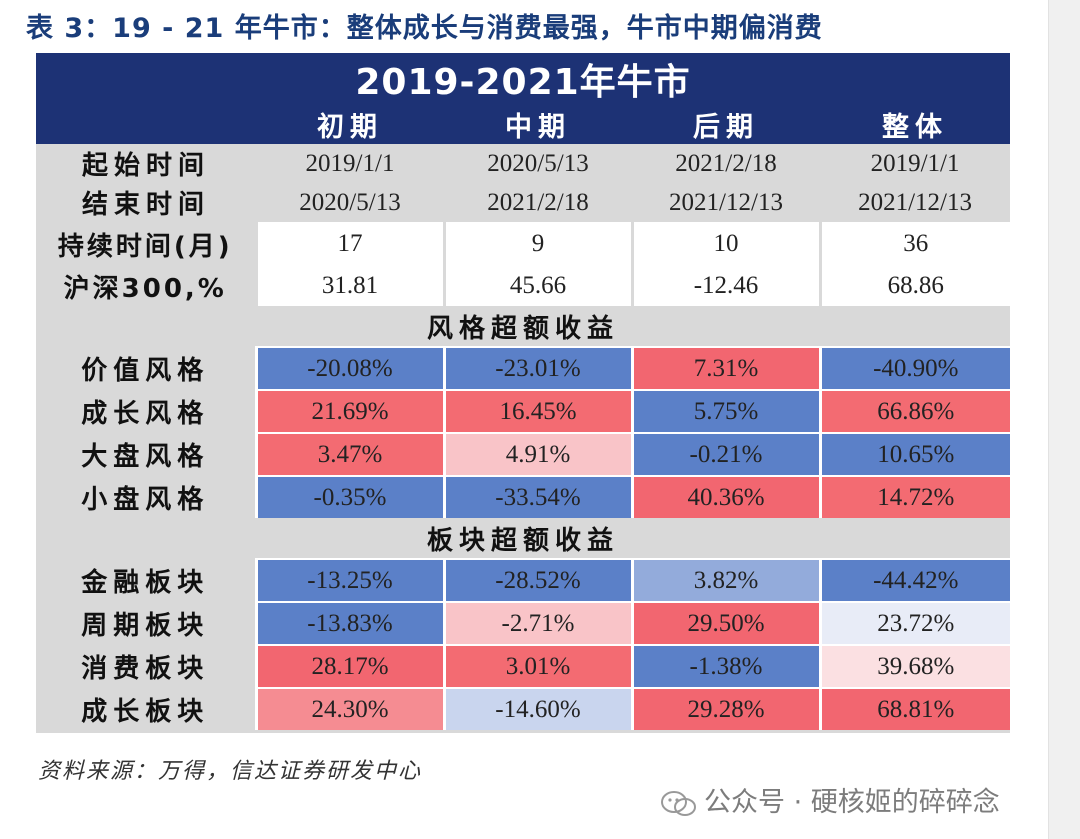  Describe the element at coordinates (914, 666) in the screenshot. I see `value-cell: 39.68%` at that location.